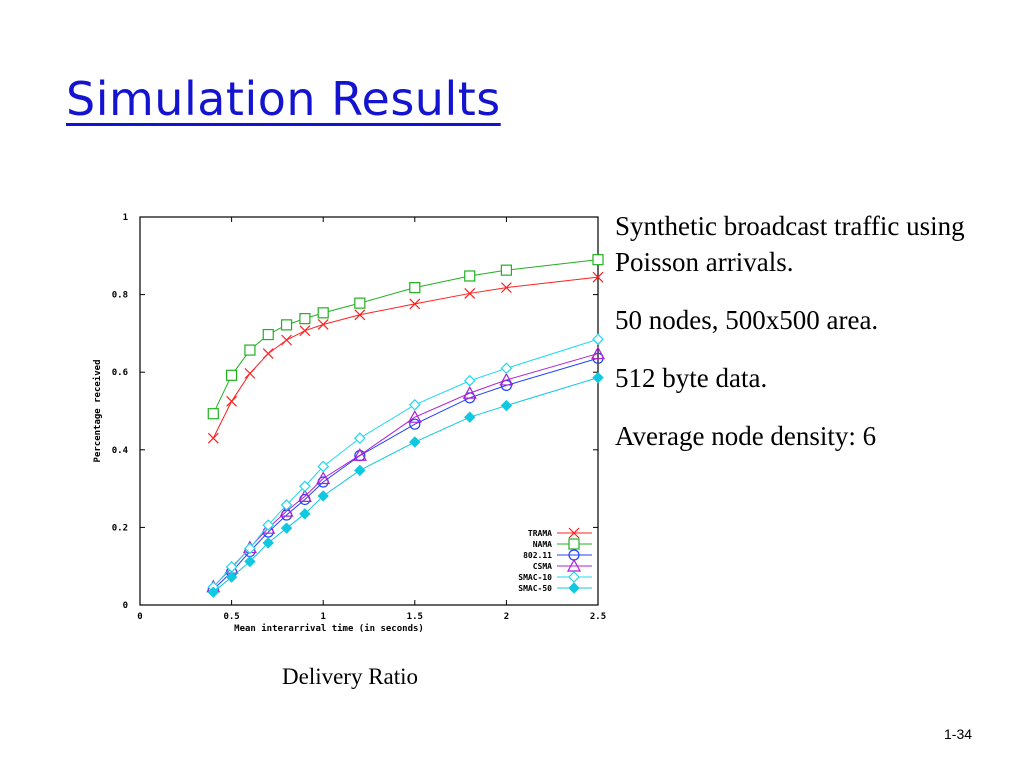  What do you see at coordinates (537, 555) in the screenshot?
I see `legend-label: 802.11` at bounding box center [537, 555].